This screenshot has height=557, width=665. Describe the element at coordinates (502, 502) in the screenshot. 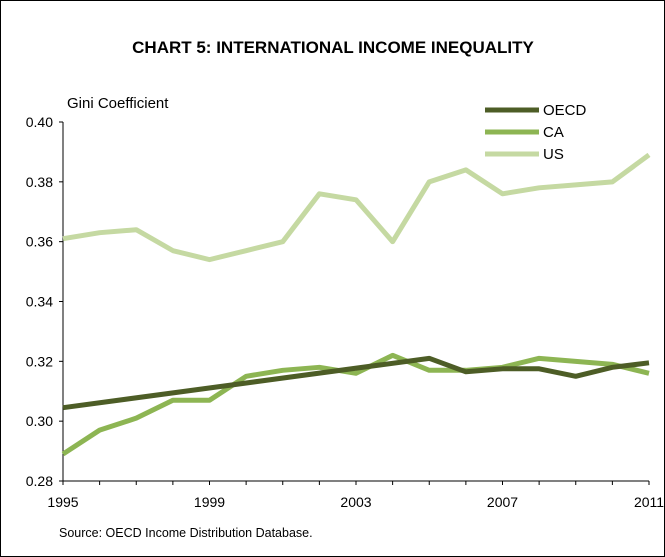

I see `x-tick-label: 2007` at that location.